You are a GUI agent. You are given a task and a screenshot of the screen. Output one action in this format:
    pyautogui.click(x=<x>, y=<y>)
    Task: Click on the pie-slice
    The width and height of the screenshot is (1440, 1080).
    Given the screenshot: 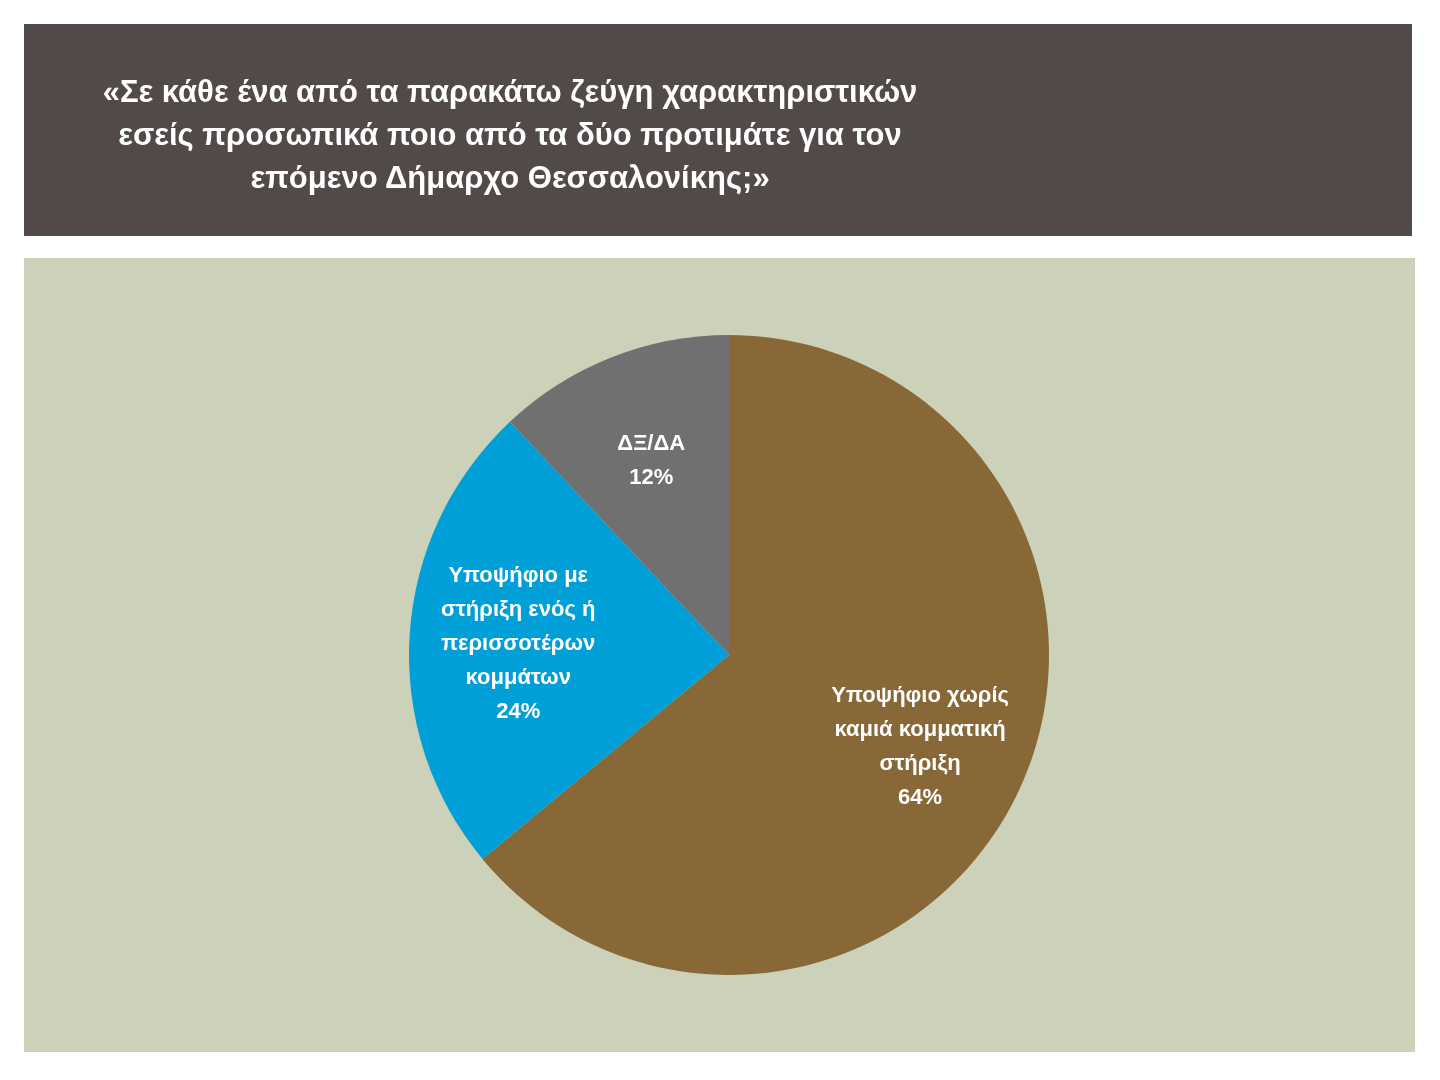 What is the action you would take?
    pyautogui.click(x=569, y=640)
    